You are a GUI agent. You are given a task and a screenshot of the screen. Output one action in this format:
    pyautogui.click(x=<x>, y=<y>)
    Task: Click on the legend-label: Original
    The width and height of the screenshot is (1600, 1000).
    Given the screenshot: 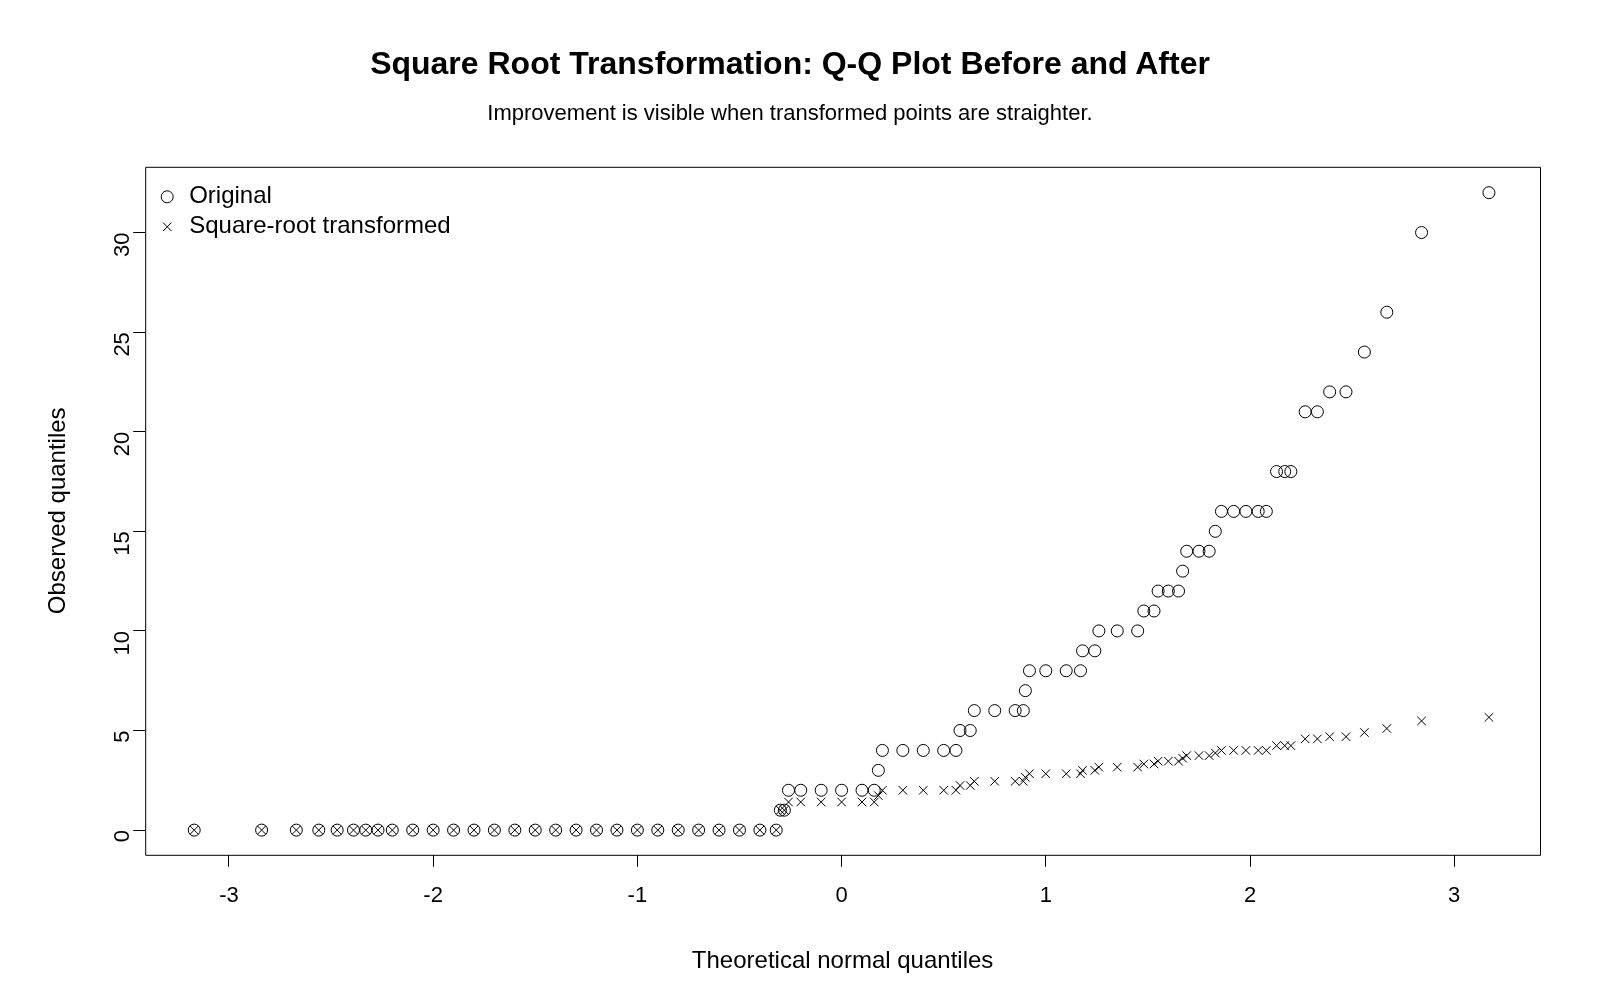 What is the action you would take?
    pyautogui.click(x=230, y=195)
    